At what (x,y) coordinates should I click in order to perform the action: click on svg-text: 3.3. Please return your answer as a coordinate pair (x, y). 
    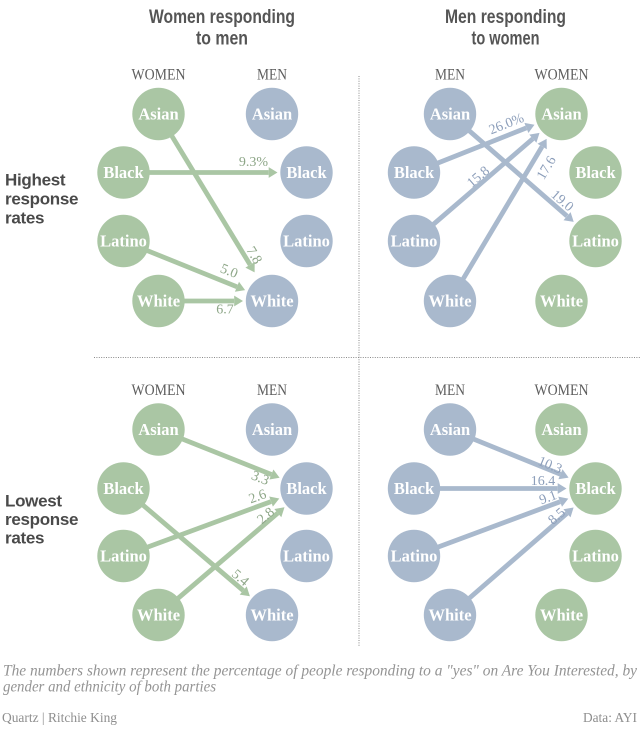
    Looking at the image, I should click on (260, 479).